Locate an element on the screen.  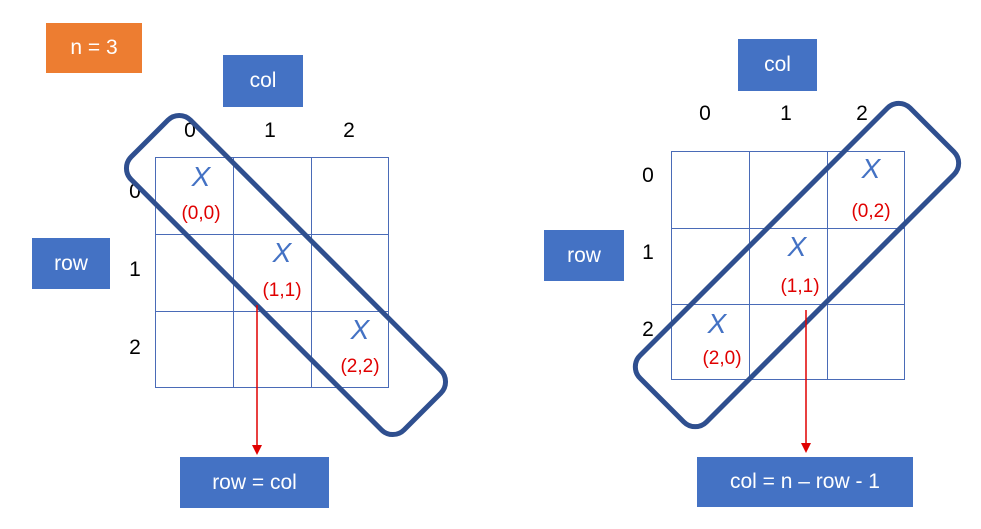
left-x-mark-2: X is located at coordinates (360, 329).